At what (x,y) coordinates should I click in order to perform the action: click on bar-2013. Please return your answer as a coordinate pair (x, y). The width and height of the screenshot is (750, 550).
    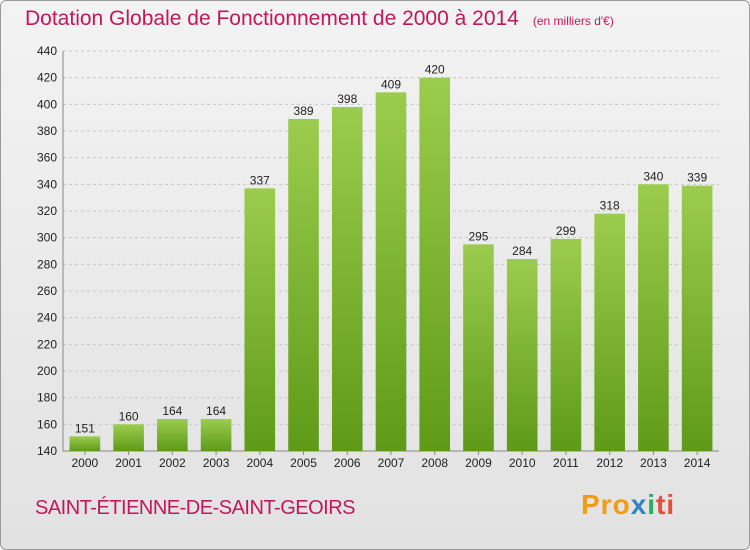
    Looking at the image, I should click on (653, 318).